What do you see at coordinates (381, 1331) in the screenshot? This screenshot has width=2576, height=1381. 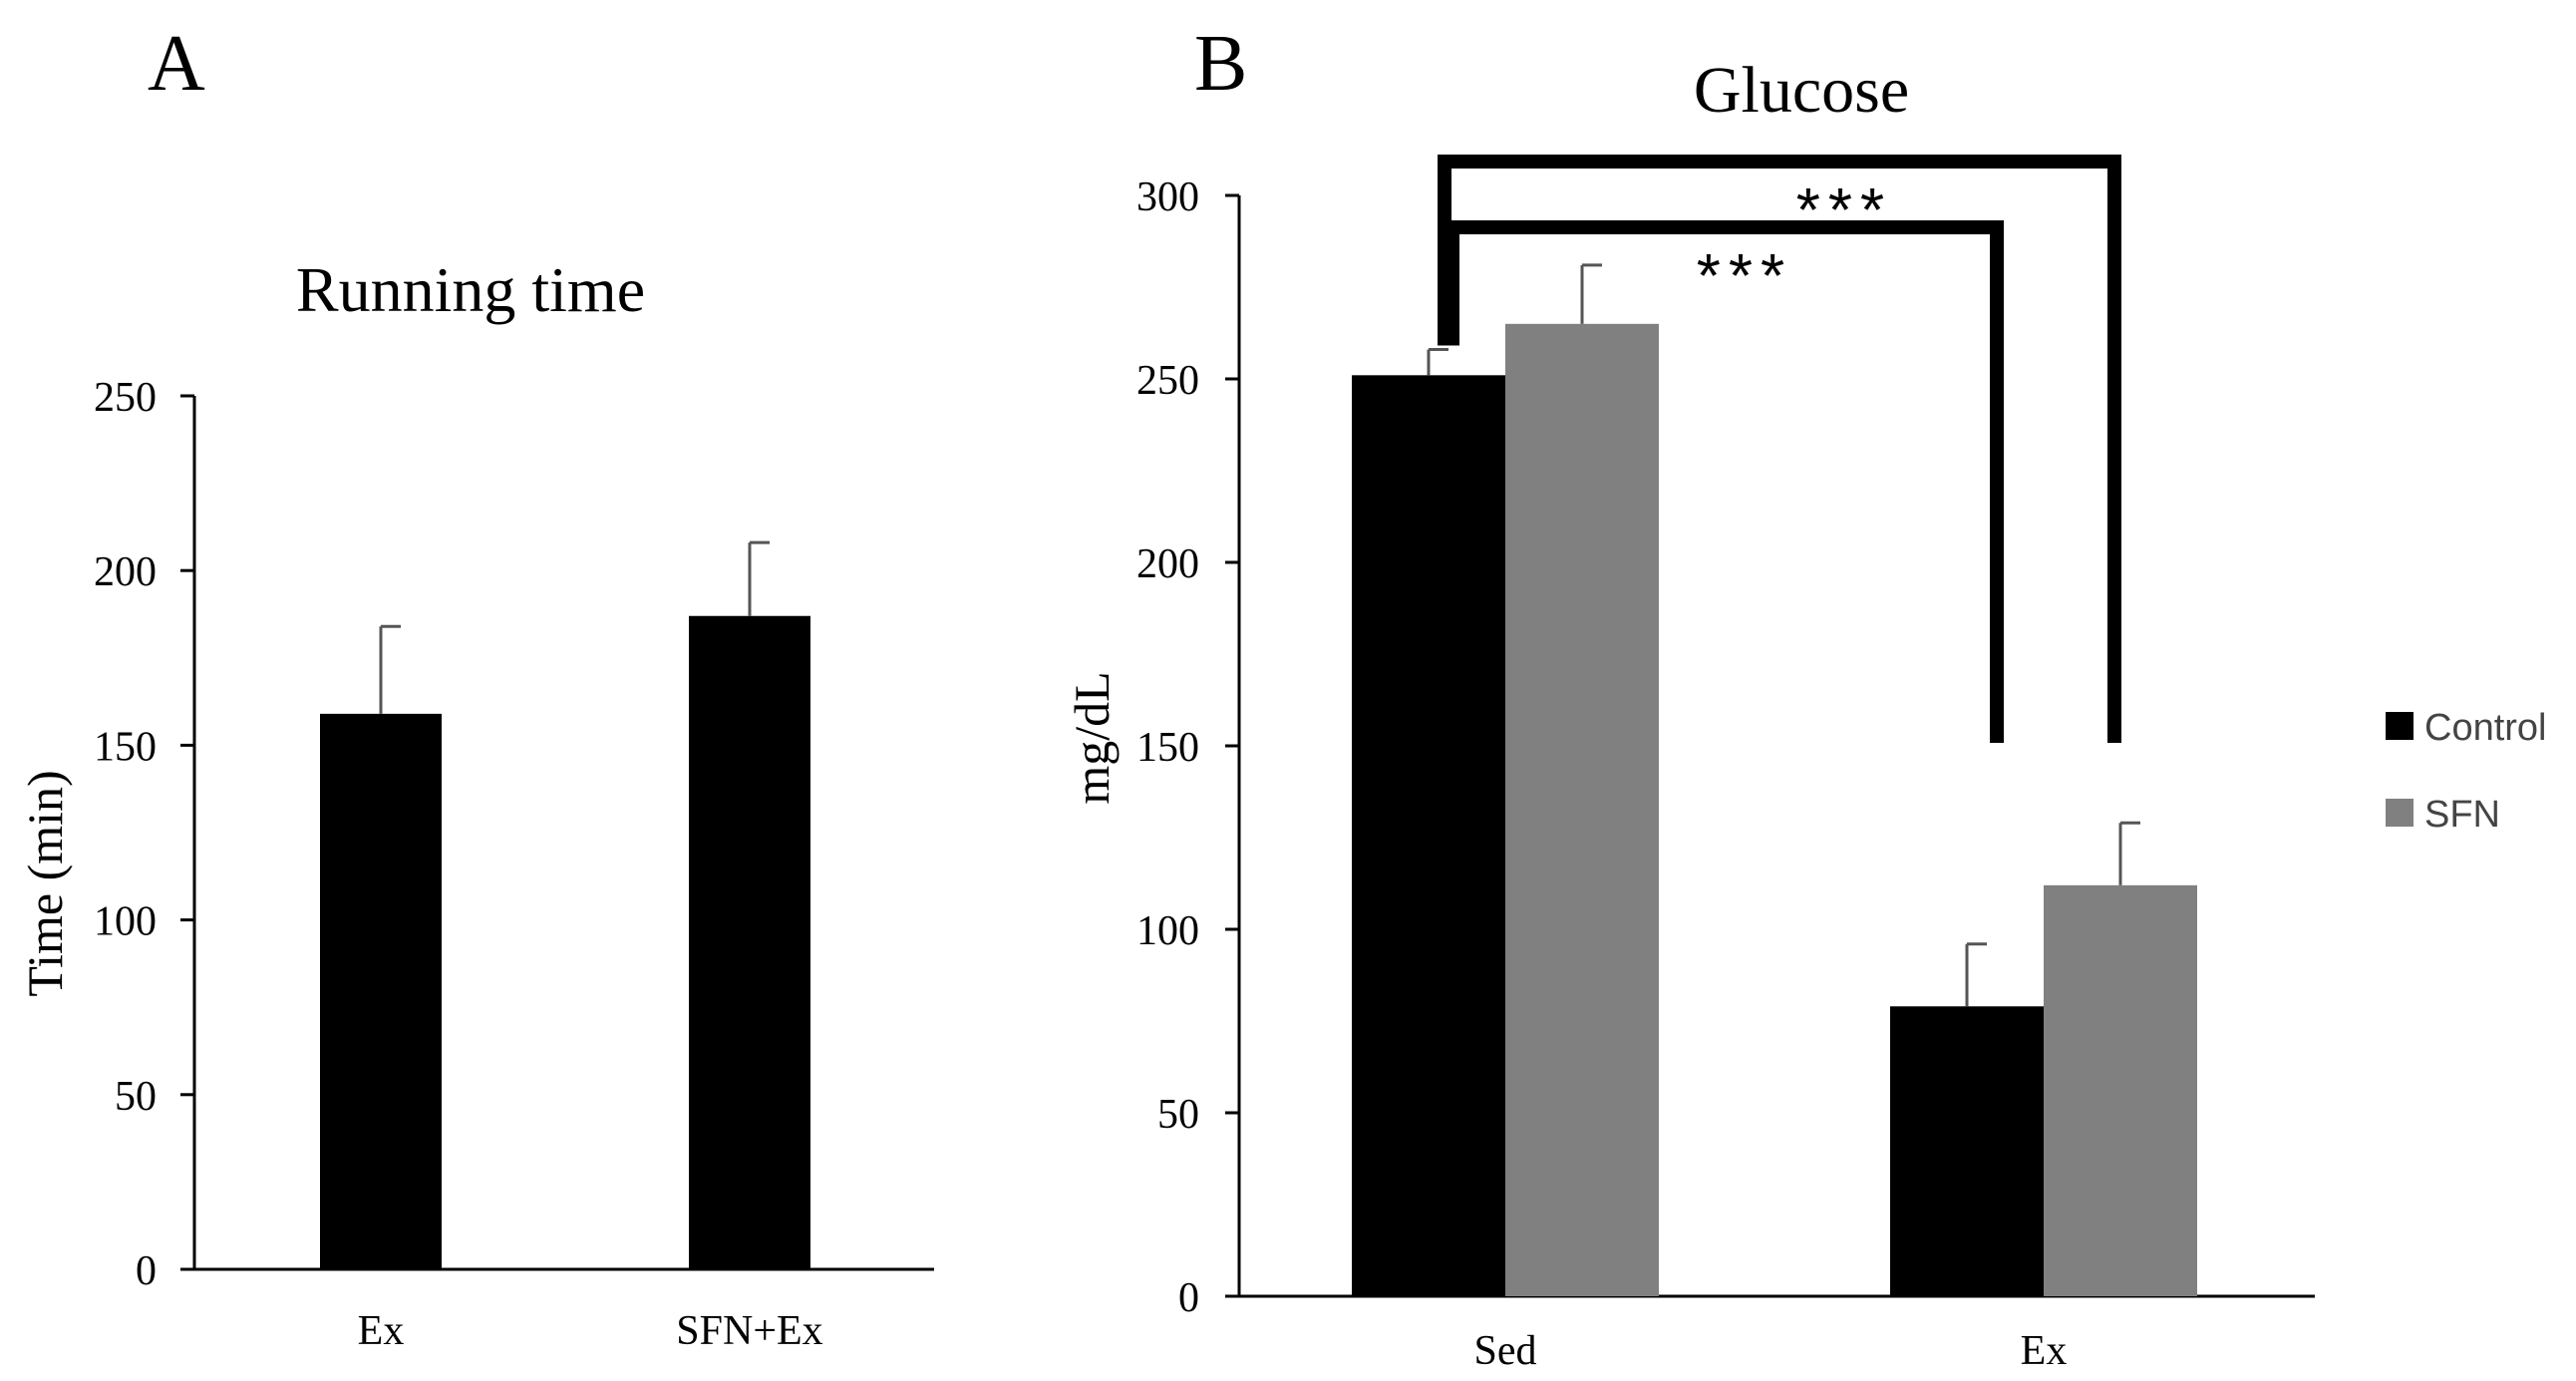 I see `chart-a-x-tick-label: Ex` at bounding box center [381, 1331].